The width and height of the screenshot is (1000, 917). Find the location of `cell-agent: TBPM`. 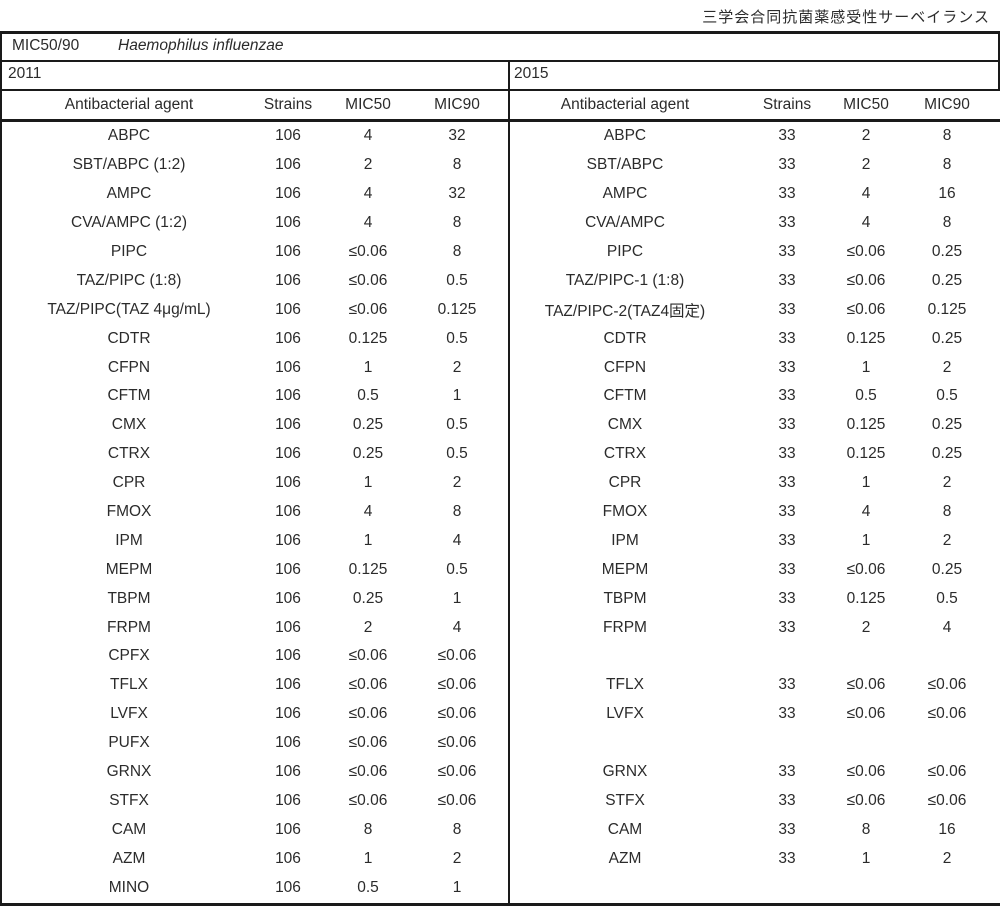

cell-agent: TBPM is located at coordinates (625, 598).